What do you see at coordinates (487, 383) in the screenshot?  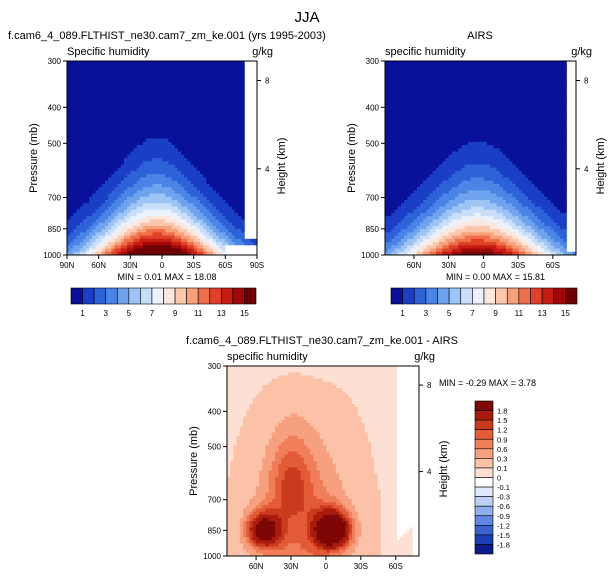 I see `stats-text: MIN = -0.29 MAX = 3.78` at bounding box center [487, 383].